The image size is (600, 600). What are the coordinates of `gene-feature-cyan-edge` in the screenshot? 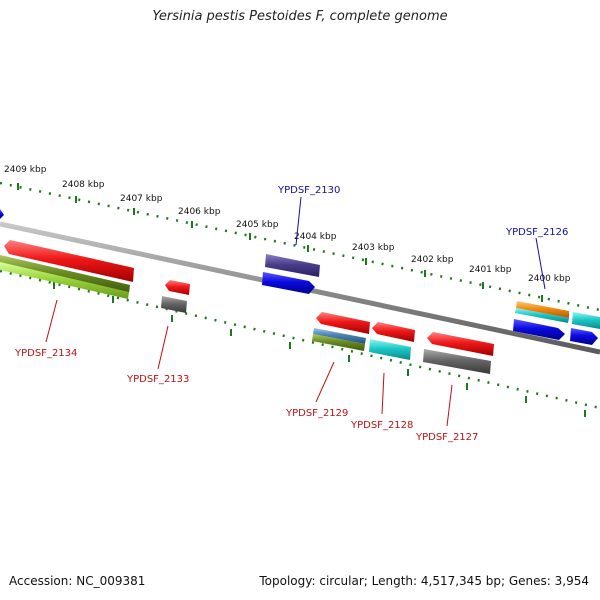 It's located at (586, 320).